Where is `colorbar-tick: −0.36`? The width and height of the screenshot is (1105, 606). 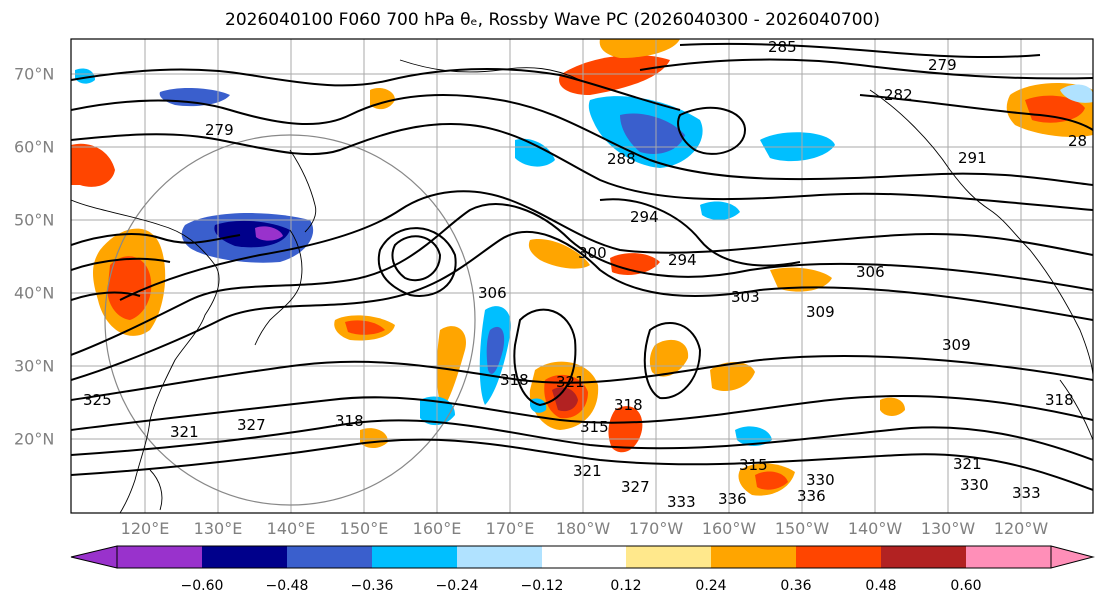
colorbar-tick: −0.36 is located at coordinates (372, 586).